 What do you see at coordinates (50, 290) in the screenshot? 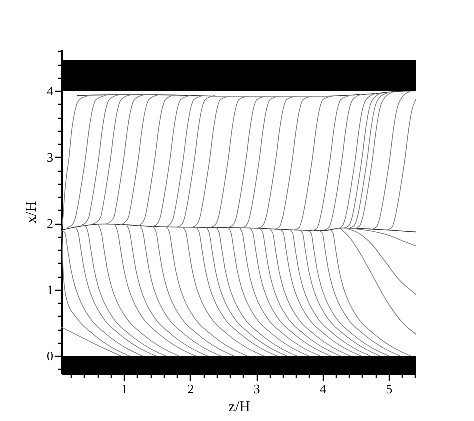
I see `y-tick-label: 1` at bounding box center [50, 290].